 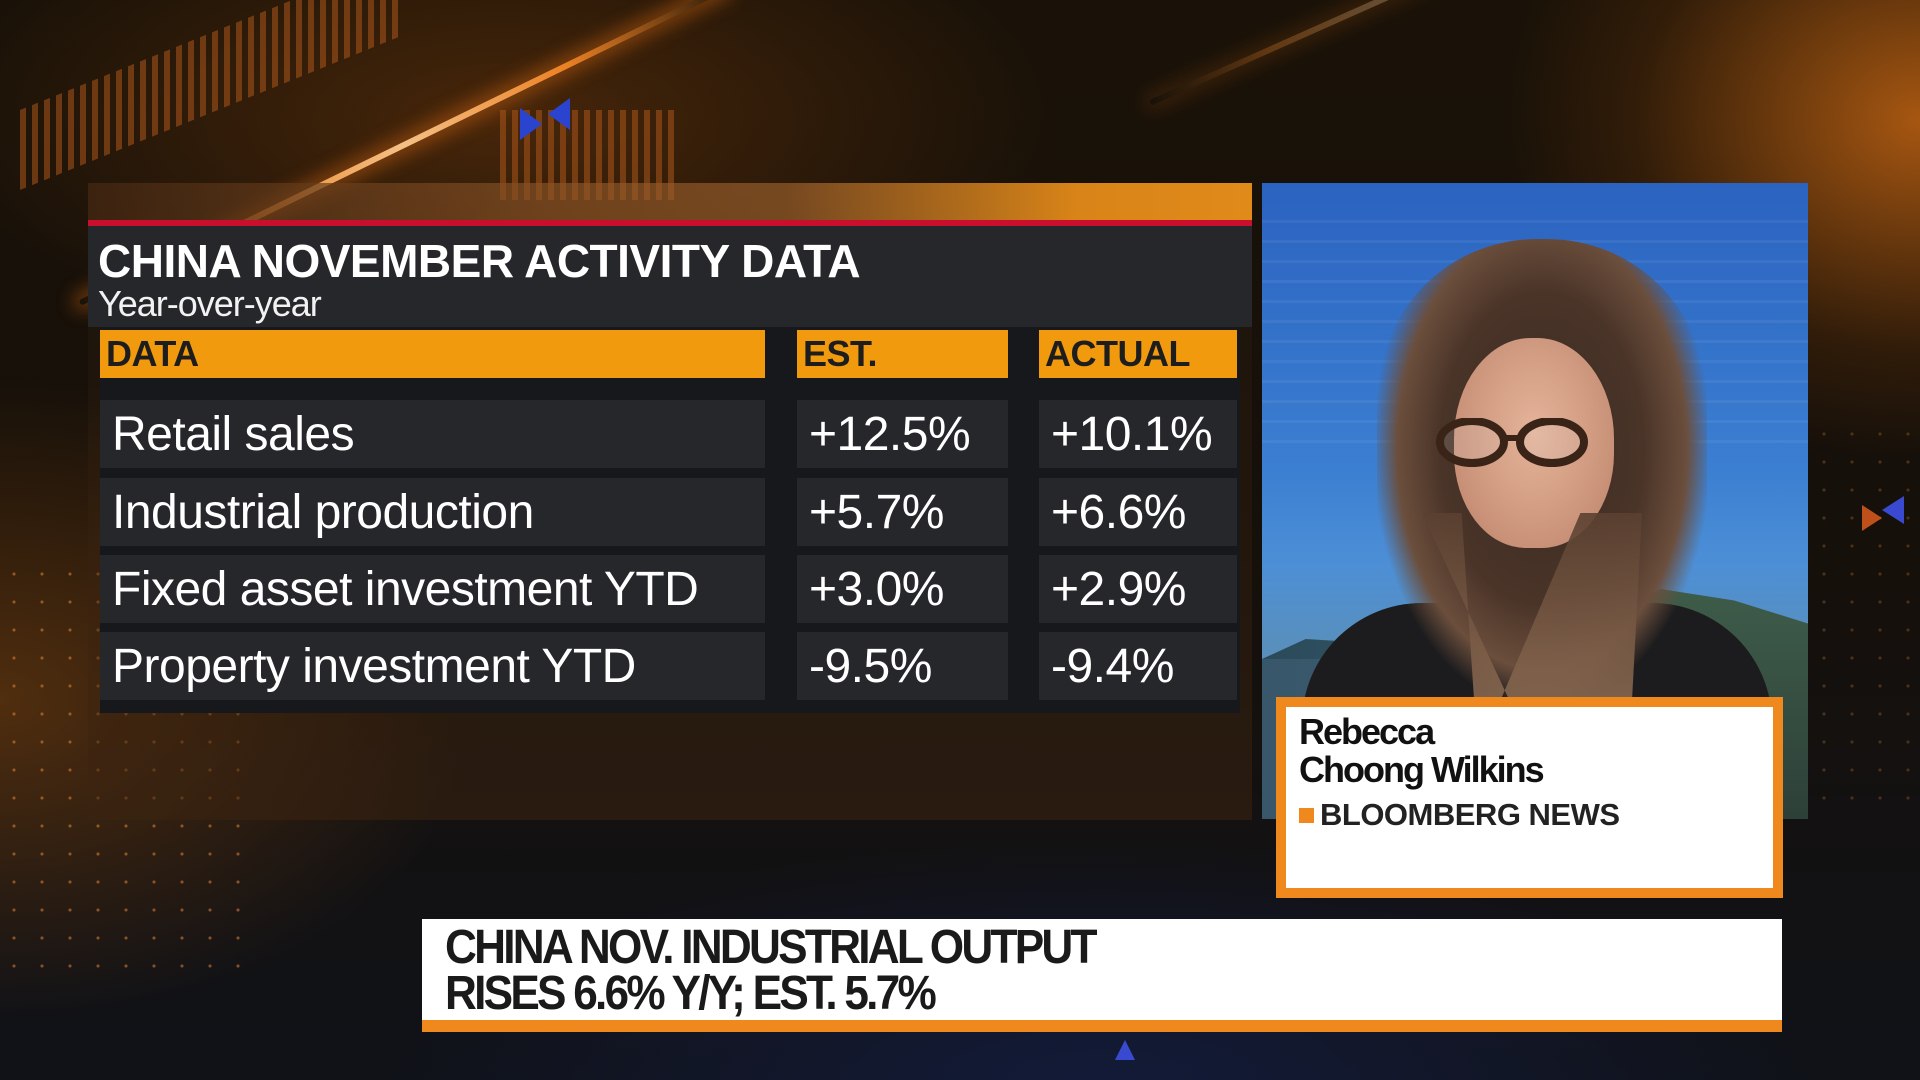 What do you see at coordinates (670, 201) in the screenshot?
I see `panel-top-strip` at bounding box center [670, 201].